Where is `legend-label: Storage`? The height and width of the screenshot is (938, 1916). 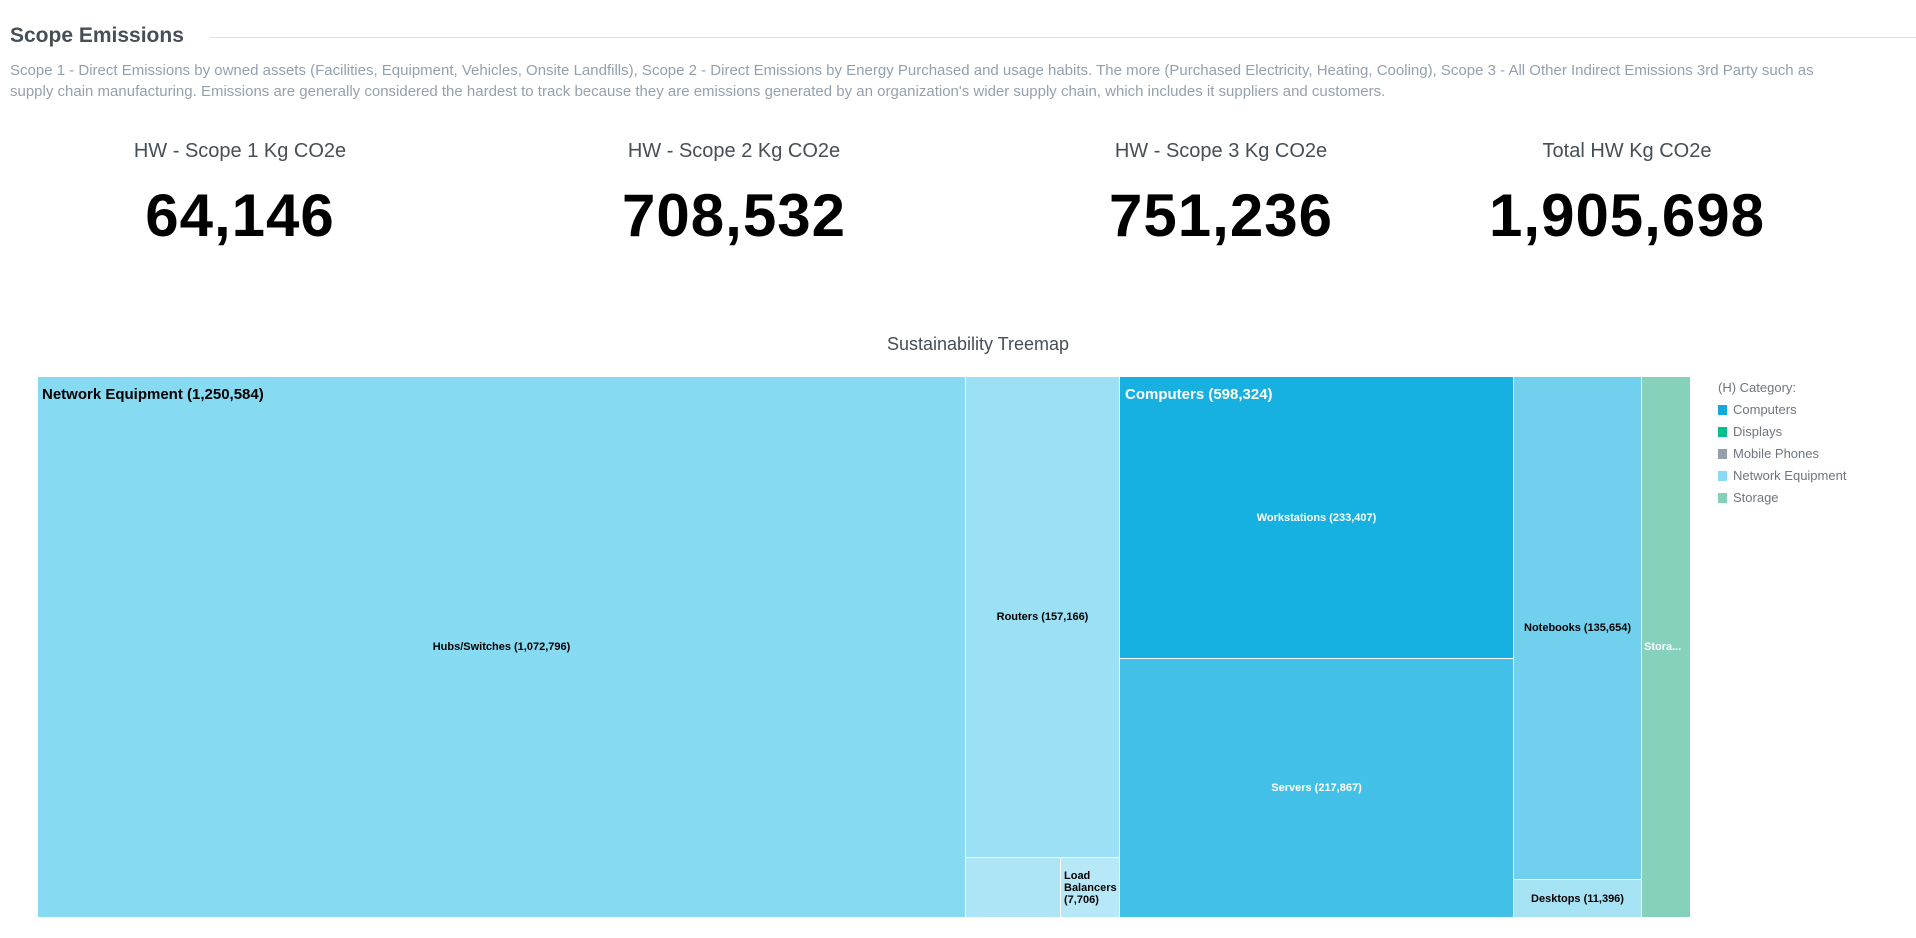 legend-label: Storage is located at coordinates (1756, 497).